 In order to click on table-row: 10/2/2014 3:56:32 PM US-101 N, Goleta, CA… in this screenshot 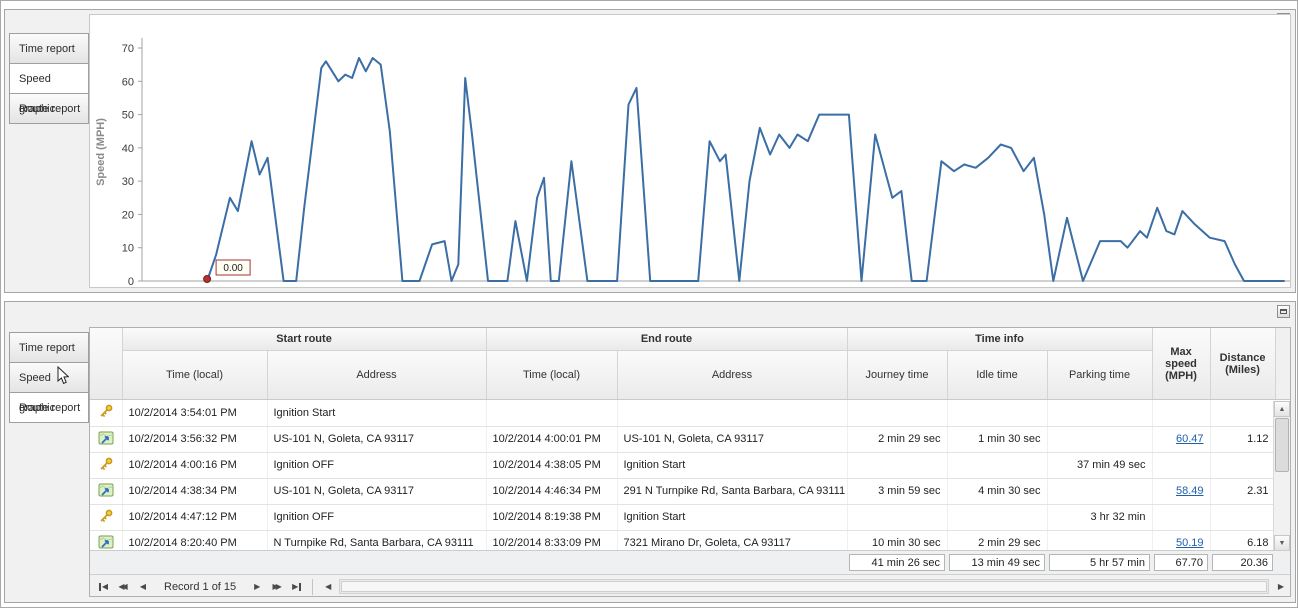, I will do `click(683, 439)`.